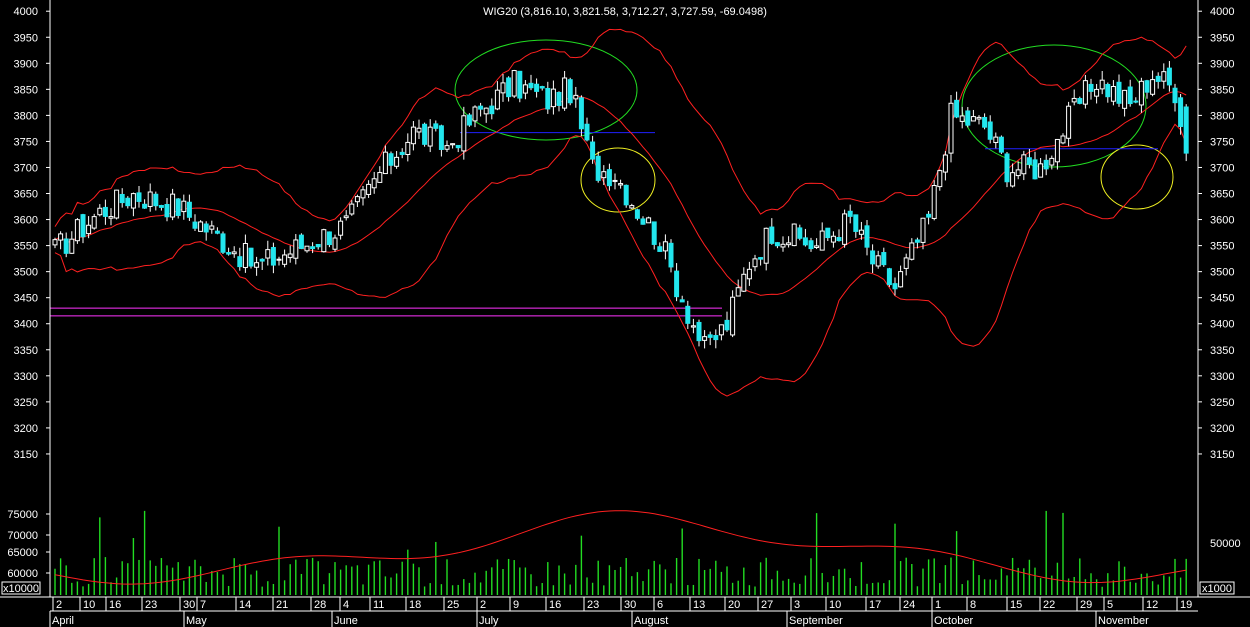 The image size is (1250, 627). What do you see at coordinates (1222, 12) in the screenshot?
I see `price-tick-label: 4000` at bounding box center [1222, 12].